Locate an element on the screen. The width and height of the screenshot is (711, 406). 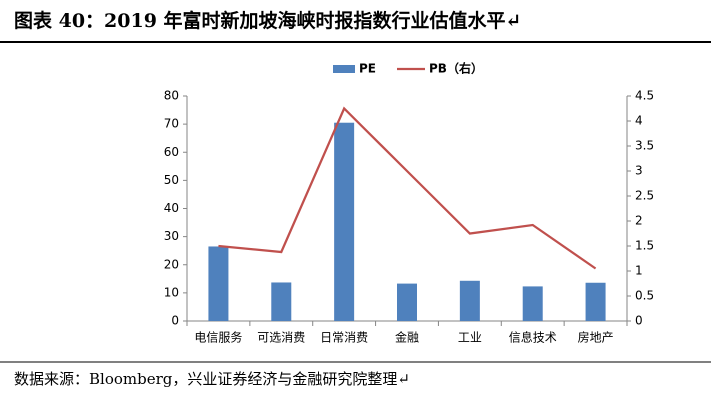
y-tick-label: 40 is located at coordinates (171, 208).